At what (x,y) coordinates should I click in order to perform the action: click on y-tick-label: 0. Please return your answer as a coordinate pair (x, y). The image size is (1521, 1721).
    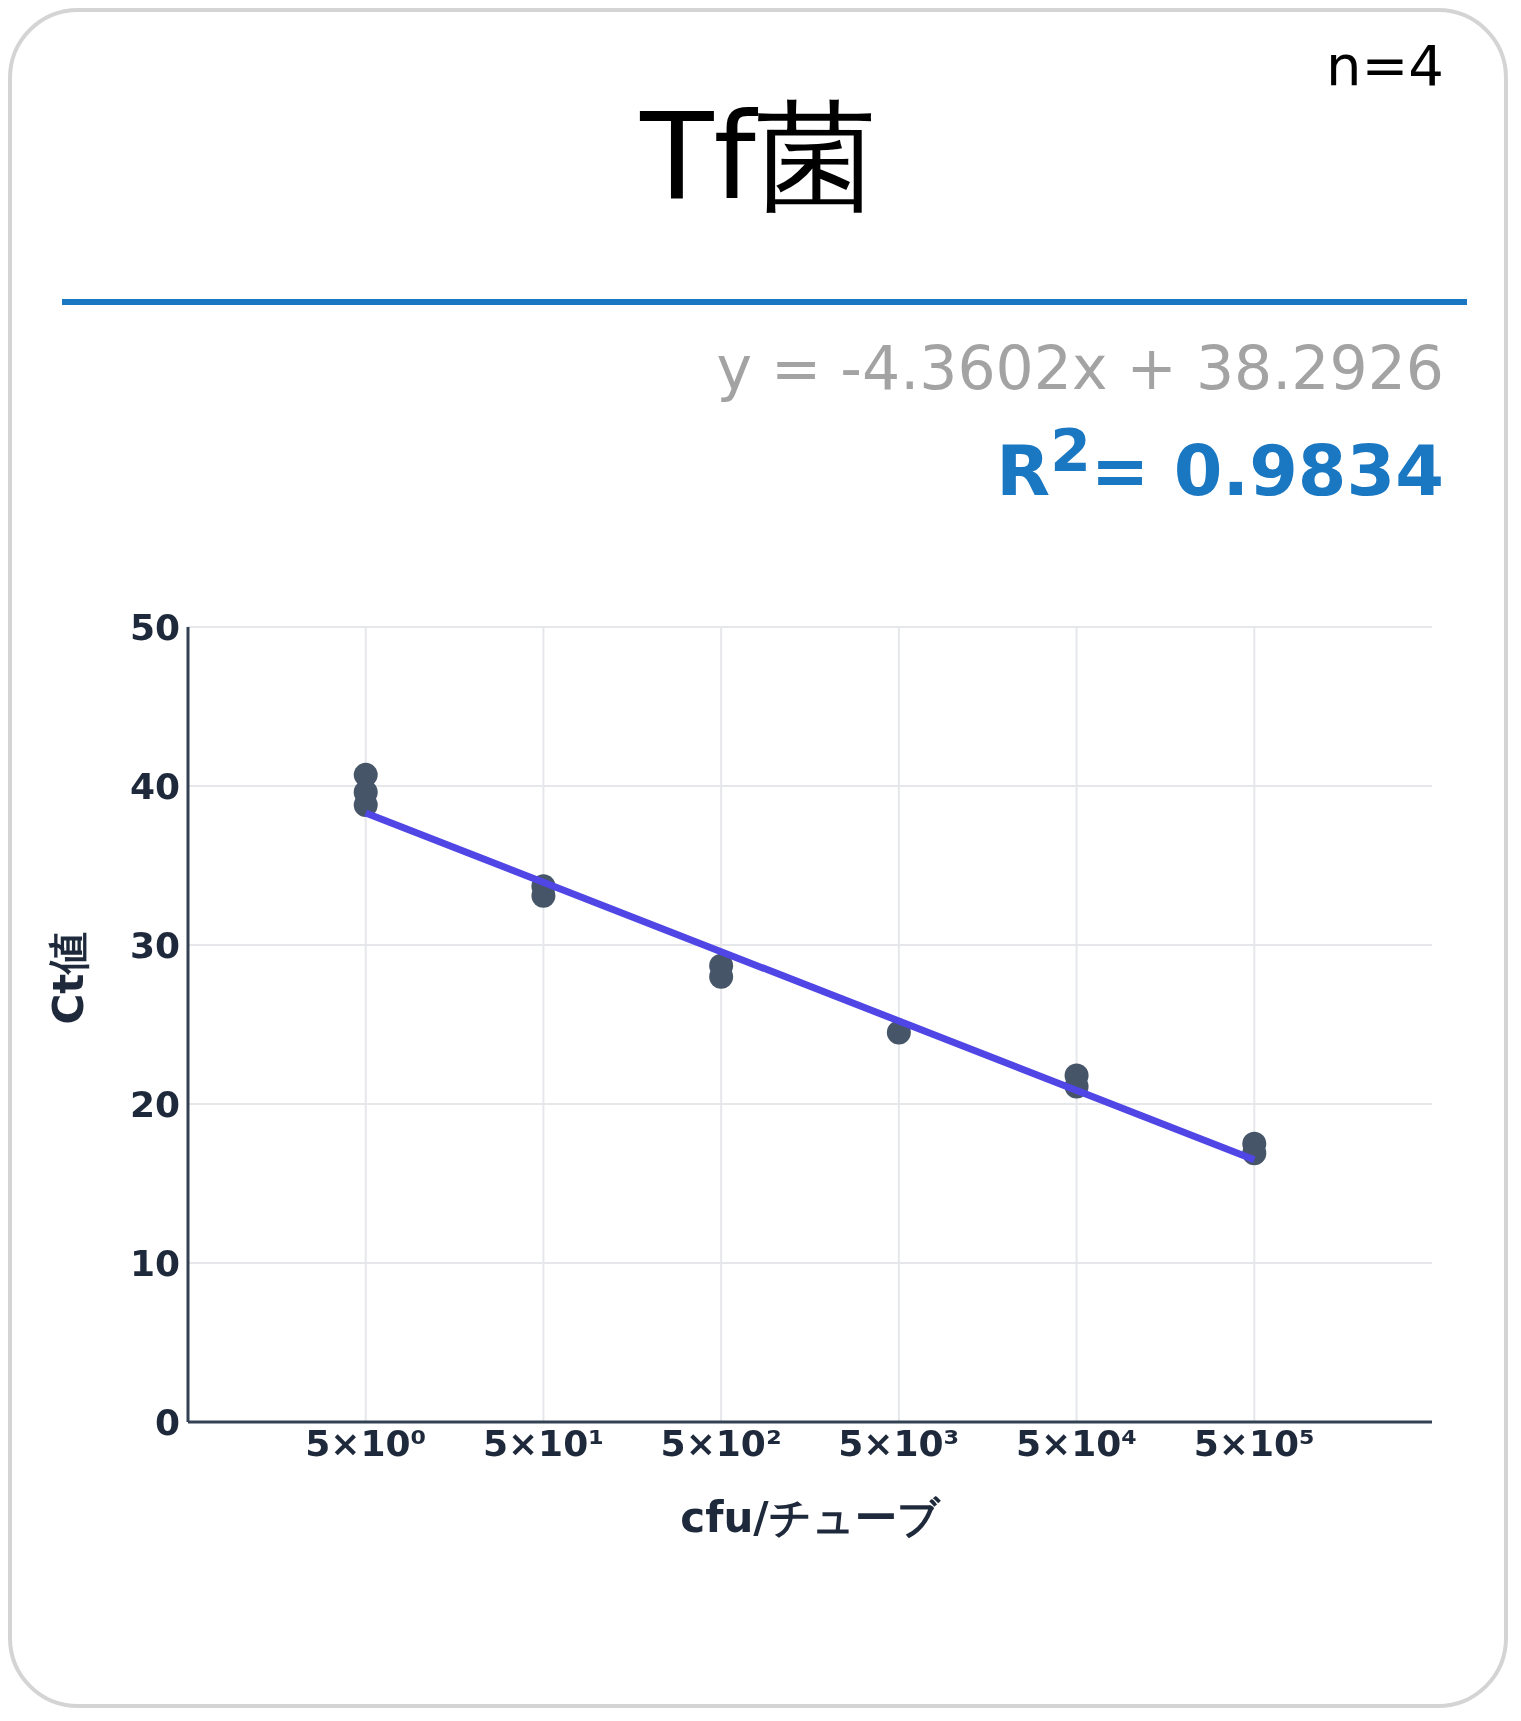
    Looking at the image, I should click on (167, 1422).